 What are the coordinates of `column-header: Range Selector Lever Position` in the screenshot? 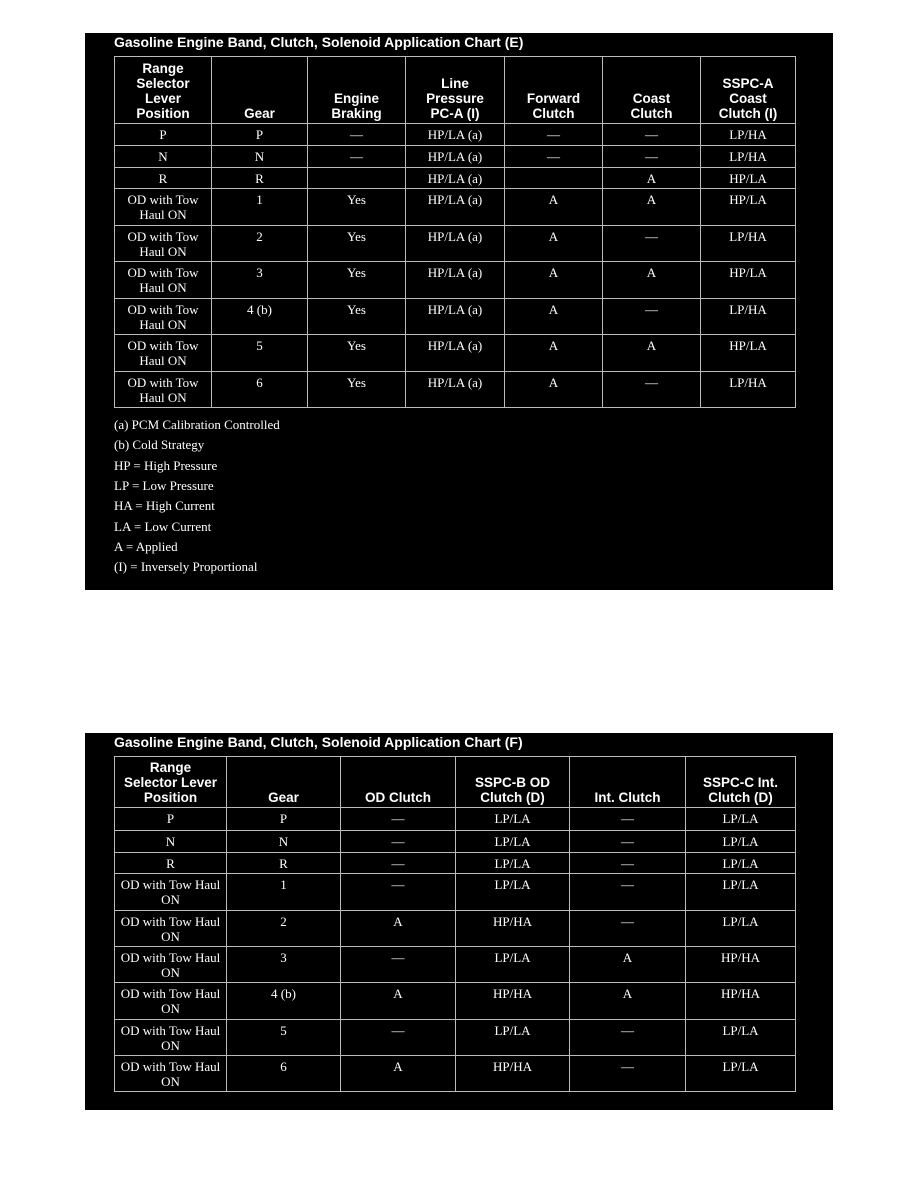 It's located at (163, 90).